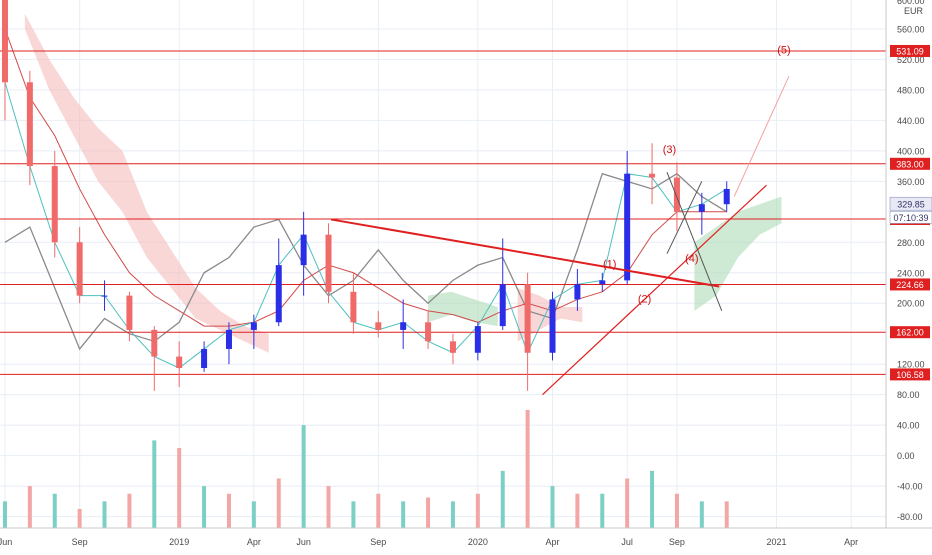  I want to click on y-tick-label: 560.00, so click(911, 29).